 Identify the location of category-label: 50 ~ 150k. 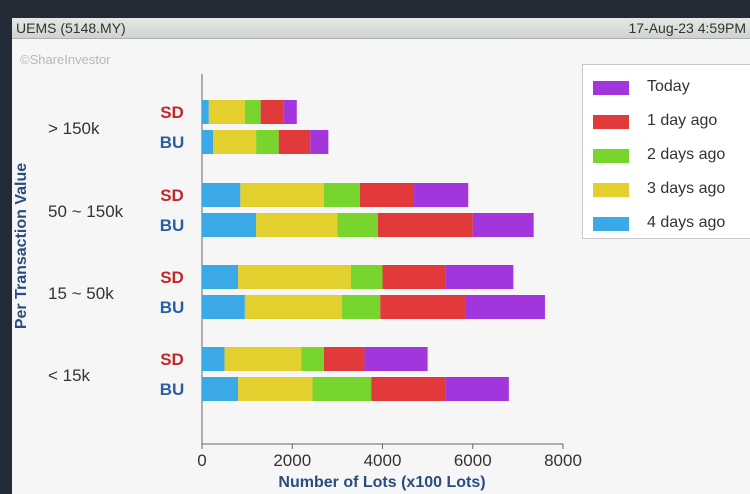
(86, 211).